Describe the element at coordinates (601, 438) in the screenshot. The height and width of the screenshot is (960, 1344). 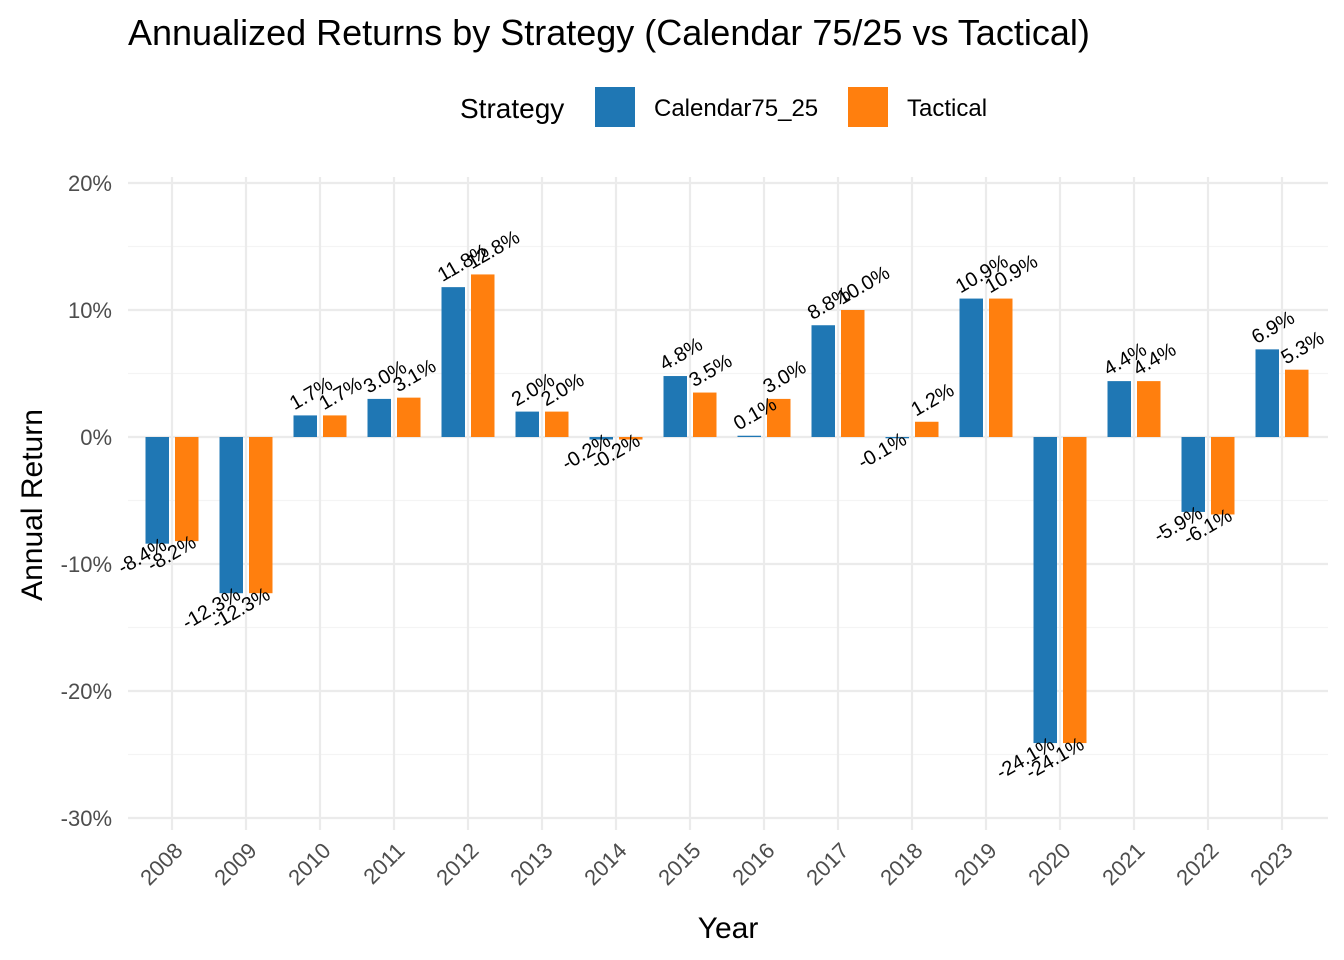
I see `bar-calendar75-25-2014` at that location.